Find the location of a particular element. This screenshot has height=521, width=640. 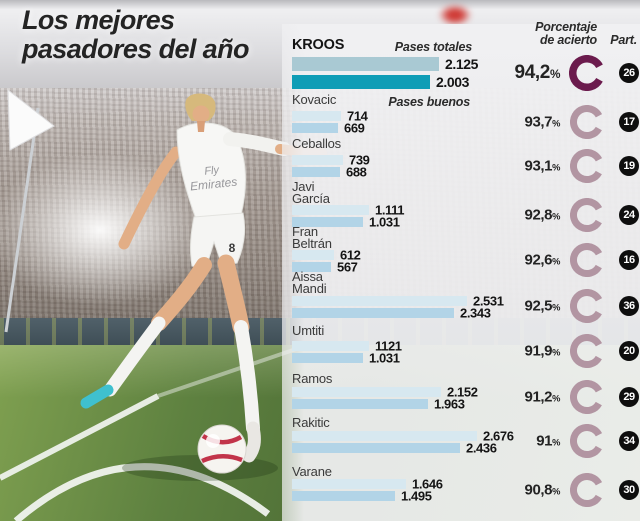

accuracy-label: 93,1% is located at coordinates (542, 166).